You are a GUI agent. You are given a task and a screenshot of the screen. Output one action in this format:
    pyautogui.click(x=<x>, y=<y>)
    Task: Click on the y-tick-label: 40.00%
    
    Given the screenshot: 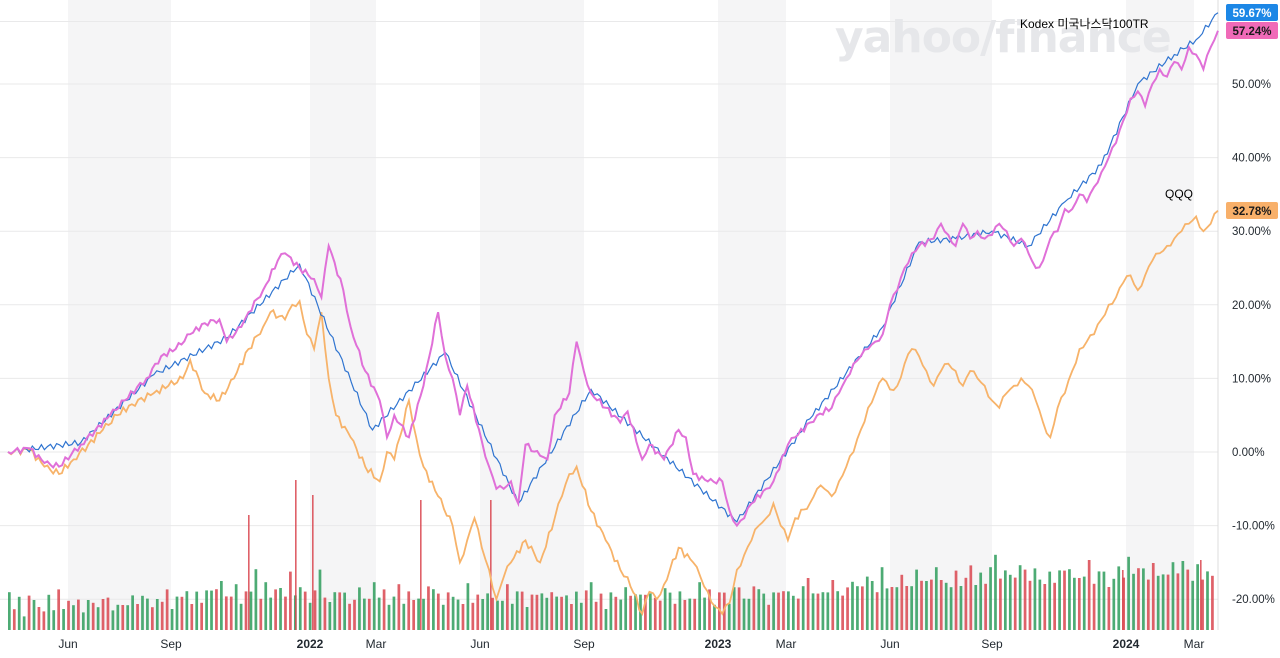 What is the action you would take?
    pyautogui.click(x=1251, y=159)
    